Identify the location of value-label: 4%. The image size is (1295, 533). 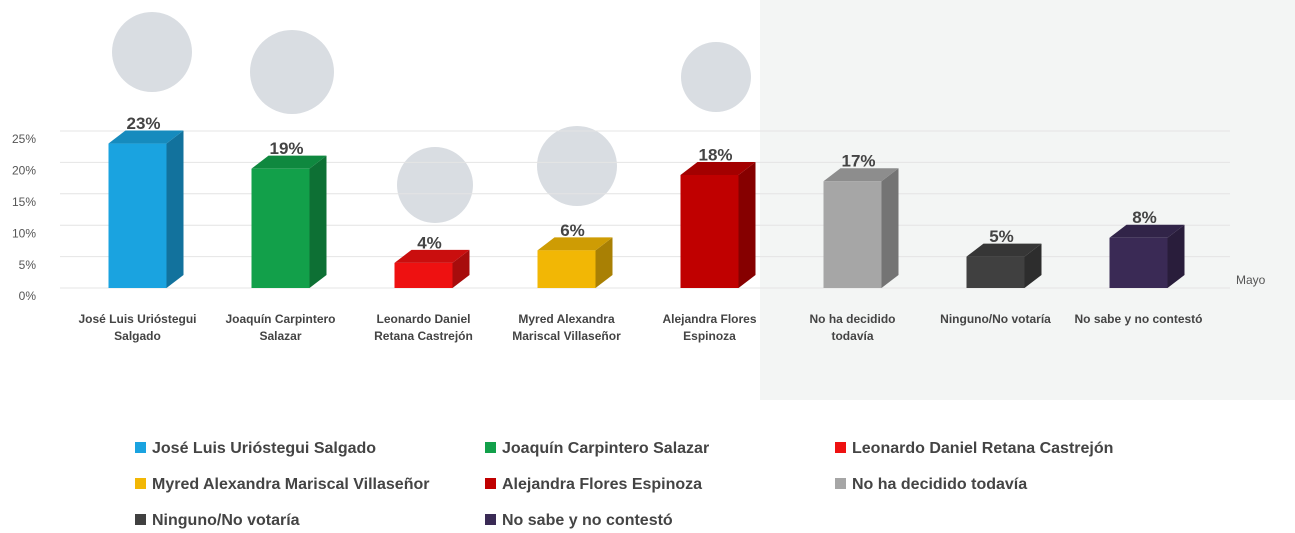
(429, 242).